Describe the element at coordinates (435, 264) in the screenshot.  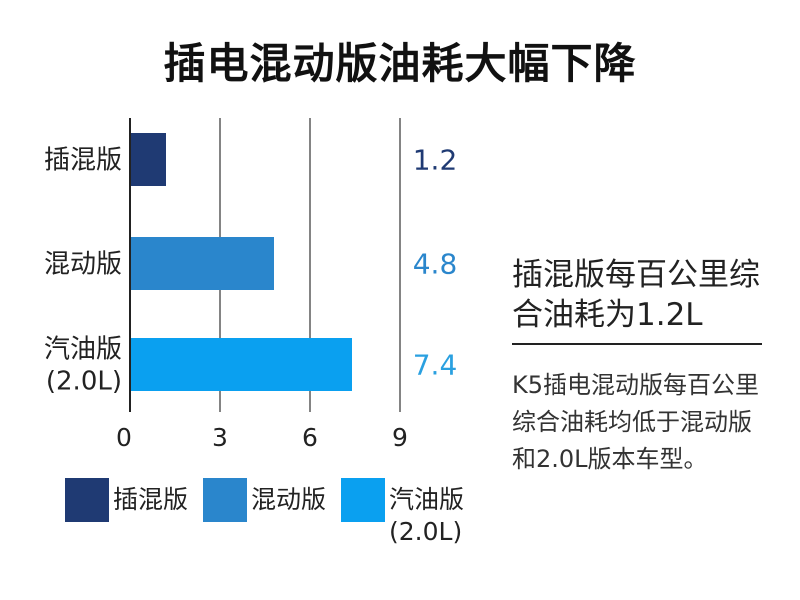
I see `value-label: 4.8` at that location.